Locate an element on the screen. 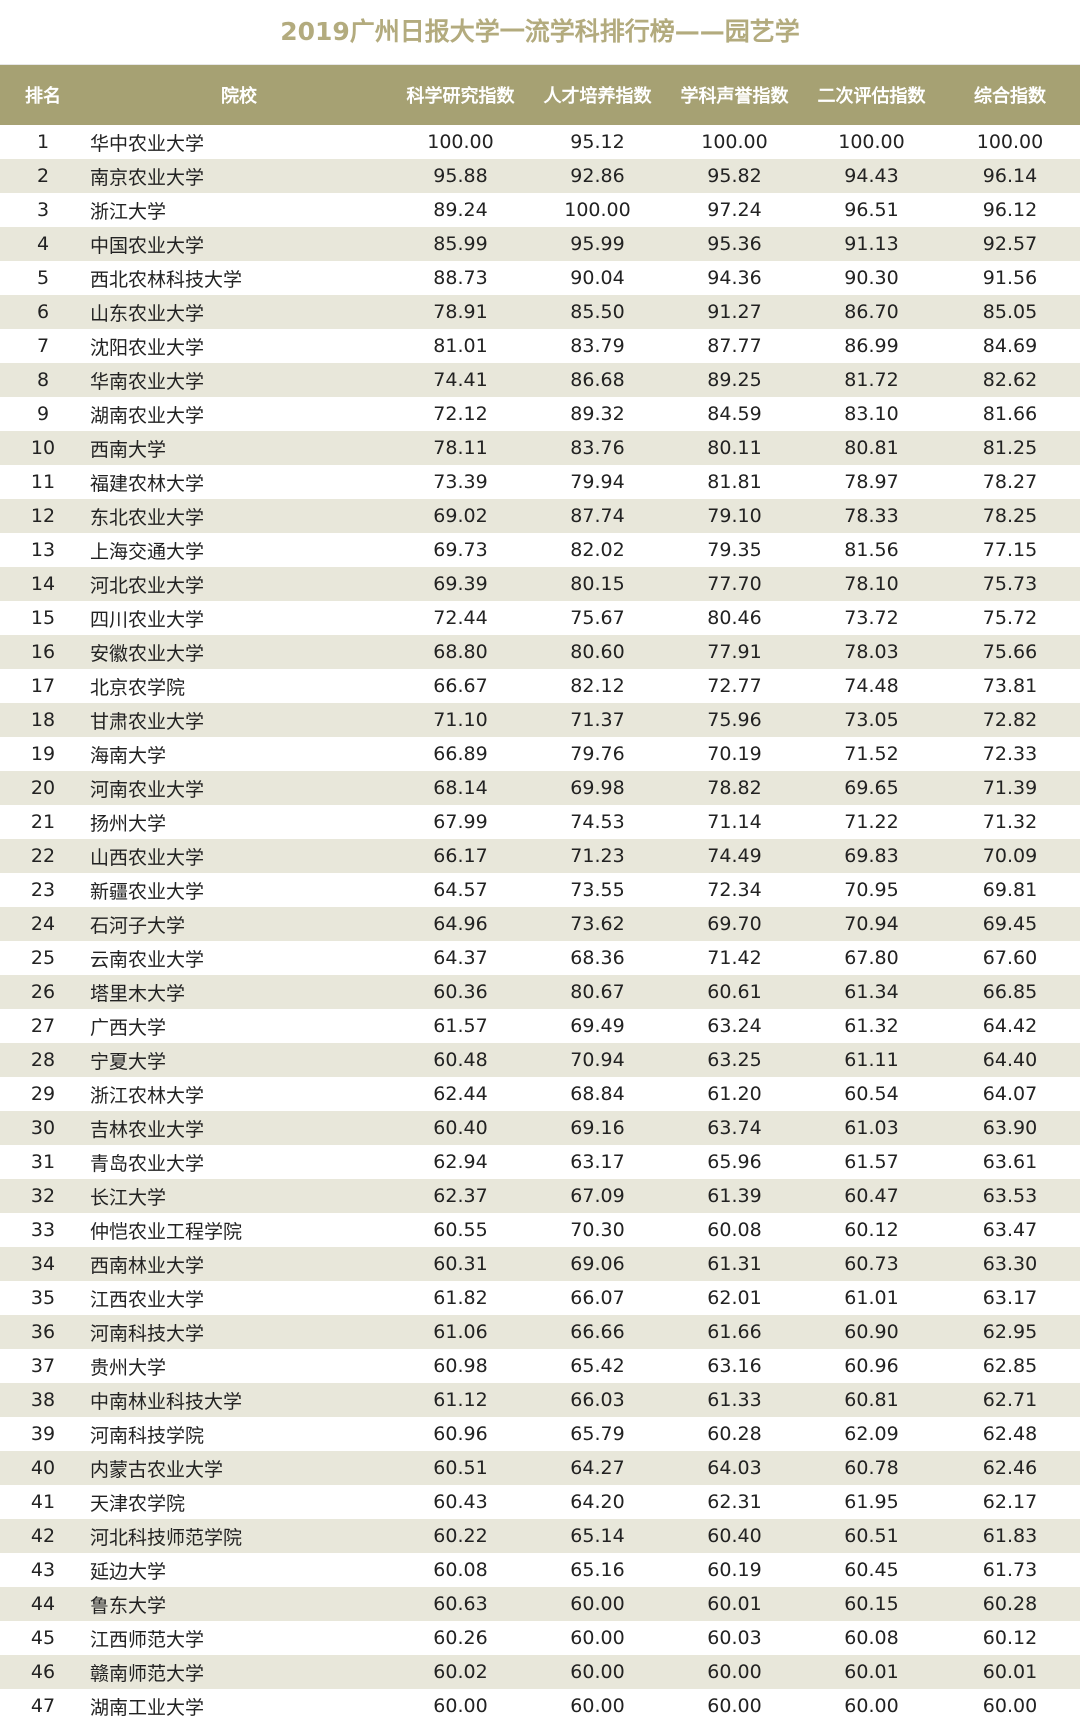 The width and height of the screenshot is (1080, 1723). cell-talent-index: 69.49 is located at coordinates (597, 1026).